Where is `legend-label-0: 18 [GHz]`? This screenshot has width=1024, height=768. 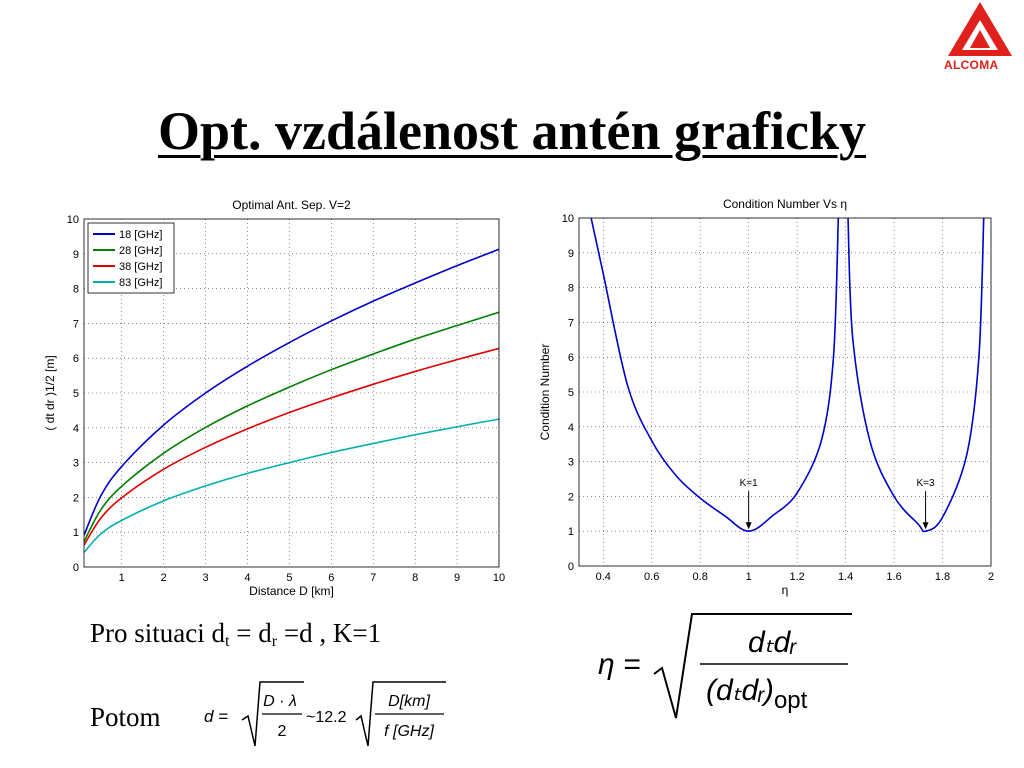
legend-label-0: 18 [GHz] is located at coordinates (140, 235).